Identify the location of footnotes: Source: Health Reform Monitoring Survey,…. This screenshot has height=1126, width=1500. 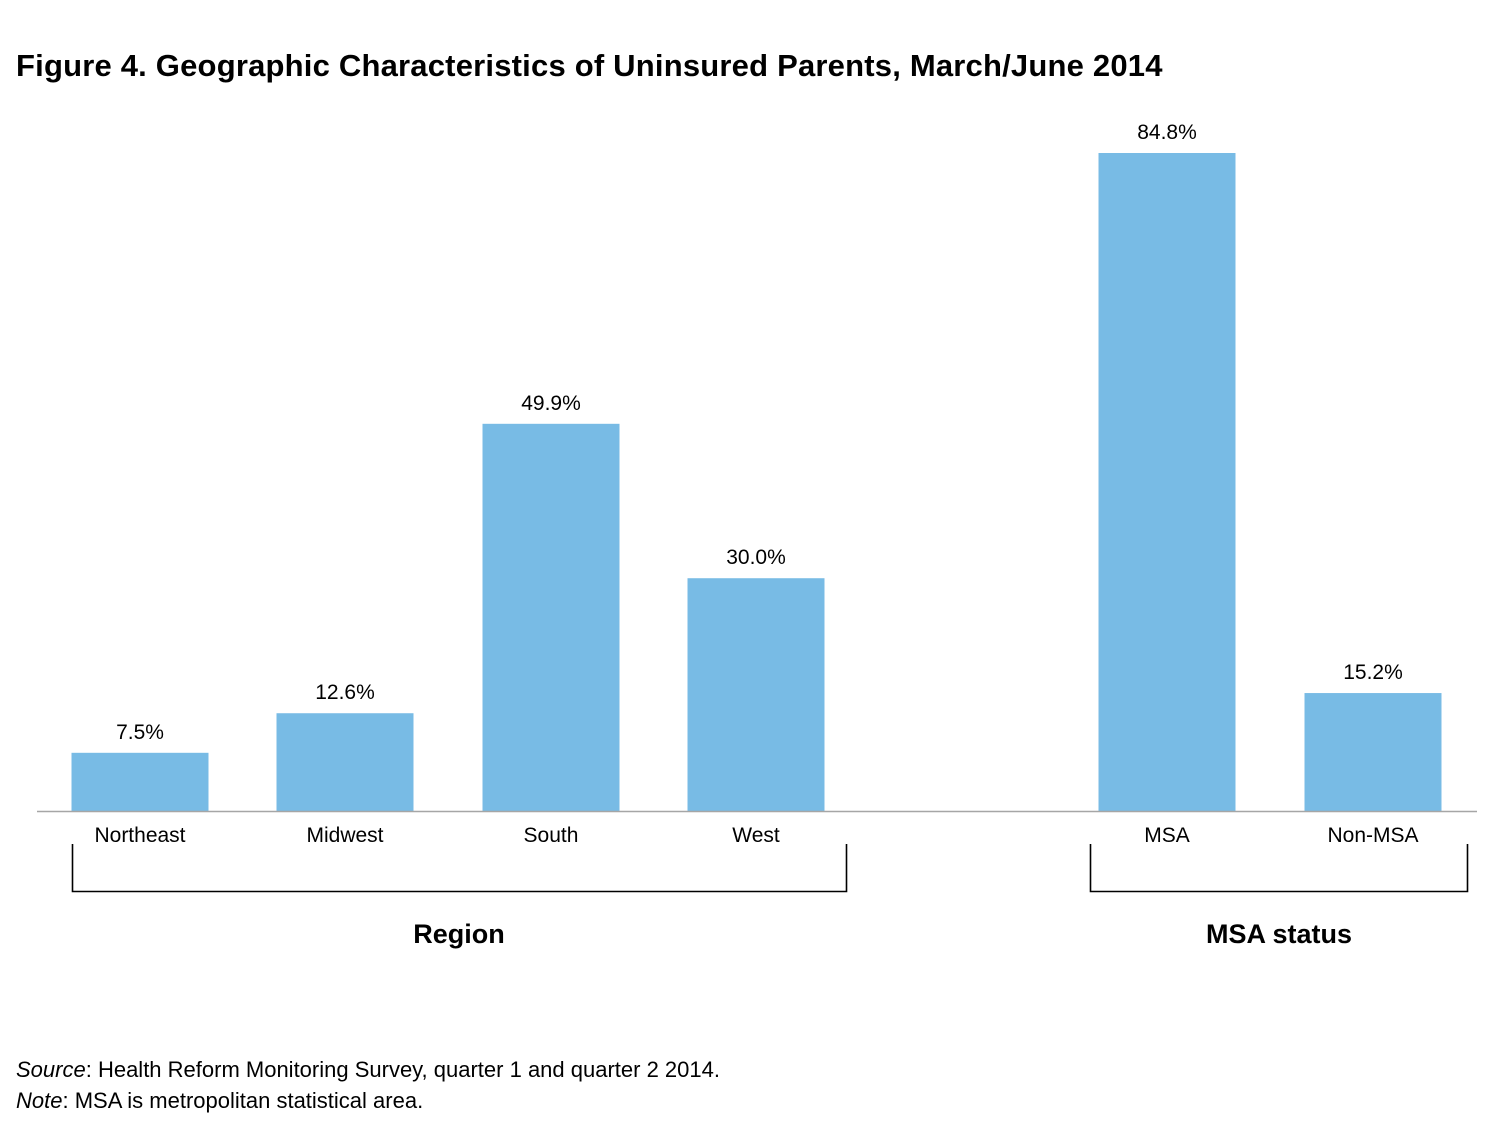
(368, 1085).